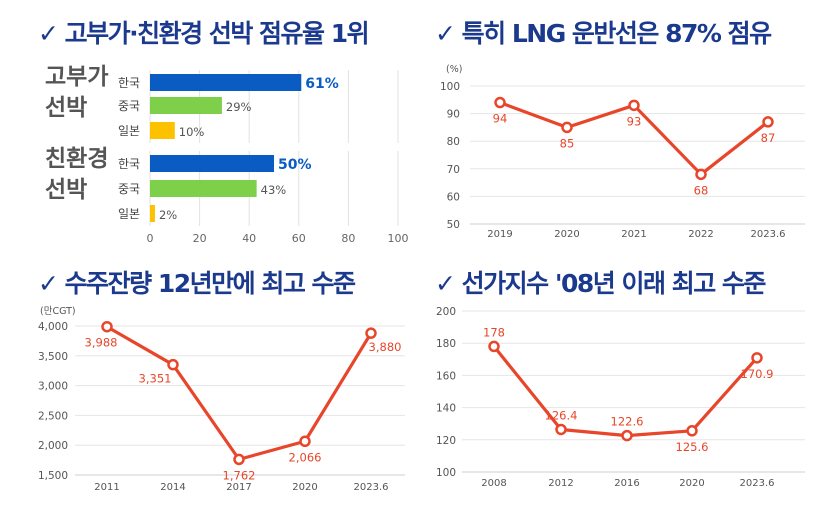 The image size is (815, 513). Describe the element at coordinates (494, 332) in the screenshot. I see `data-label: 178` at that location.